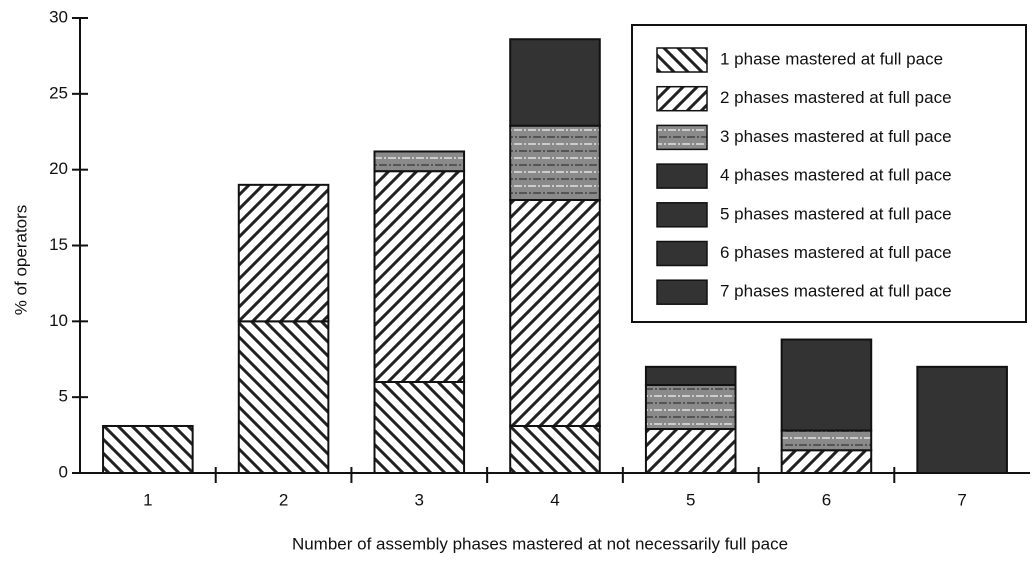 Image resolution: width=1032 pixels, height=562 pixels. What do you see at coordinates (836, 175) in the screenshot?
I see `legend-label: 4 phases mastered at full pace` at bounding box center [836, 175].